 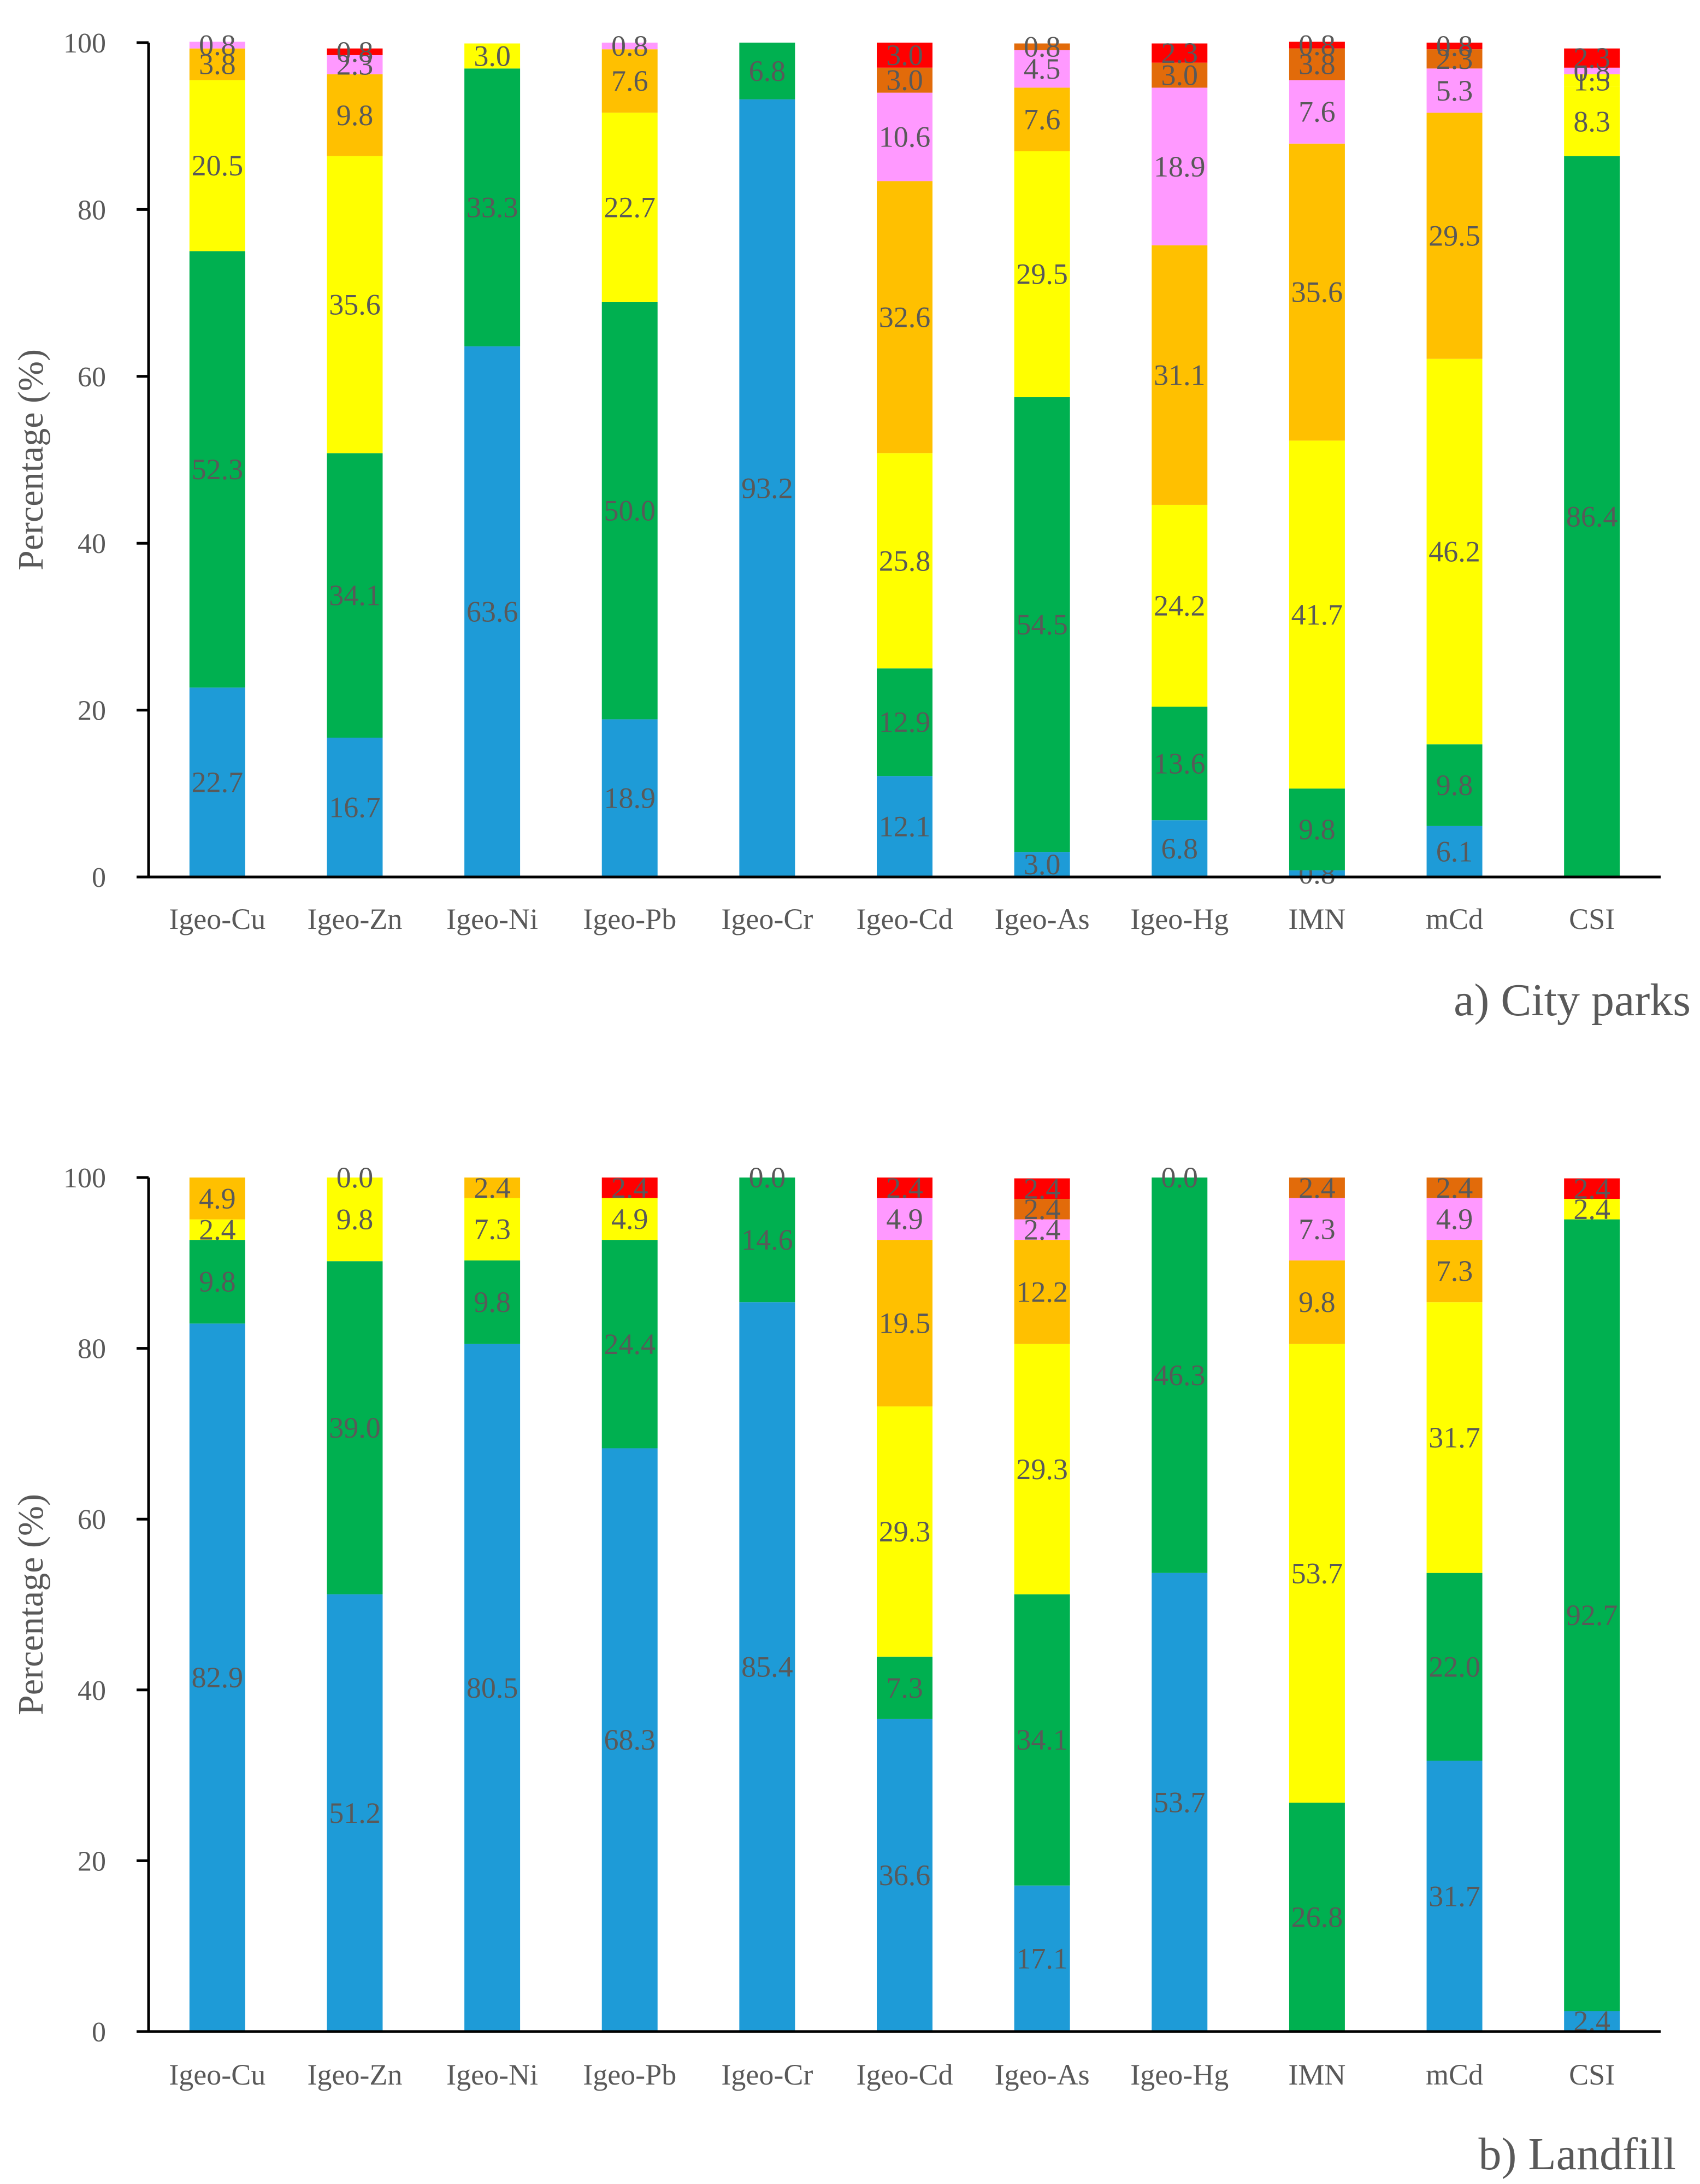 I want to click on category-label: Igeo-Cr, so click(x=767, y=2074).